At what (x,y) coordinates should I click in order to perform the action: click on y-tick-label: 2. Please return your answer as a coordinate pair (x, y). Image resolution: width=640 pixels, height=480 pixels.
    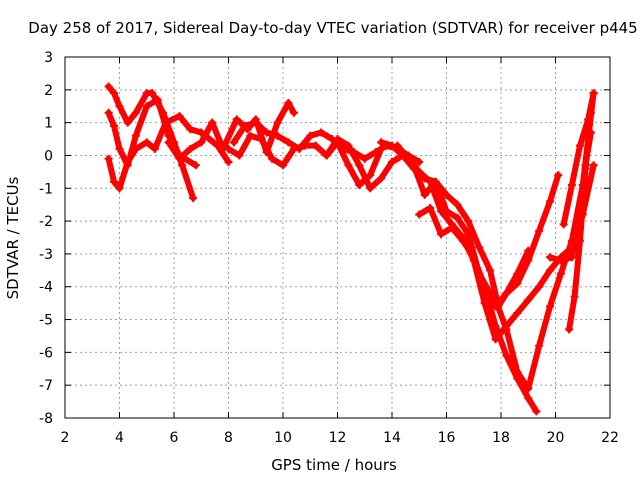
    Looking at the image, I should click on (48, 91).